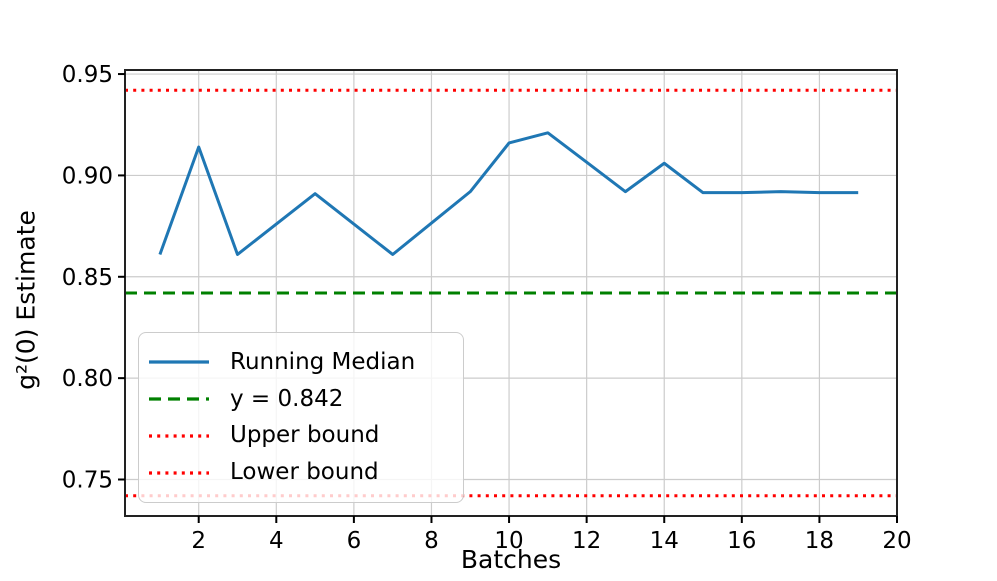 The width and height of the screenshot is (997, 581). I want to click on legend-swatch-solid-icon, so click(179, 362).